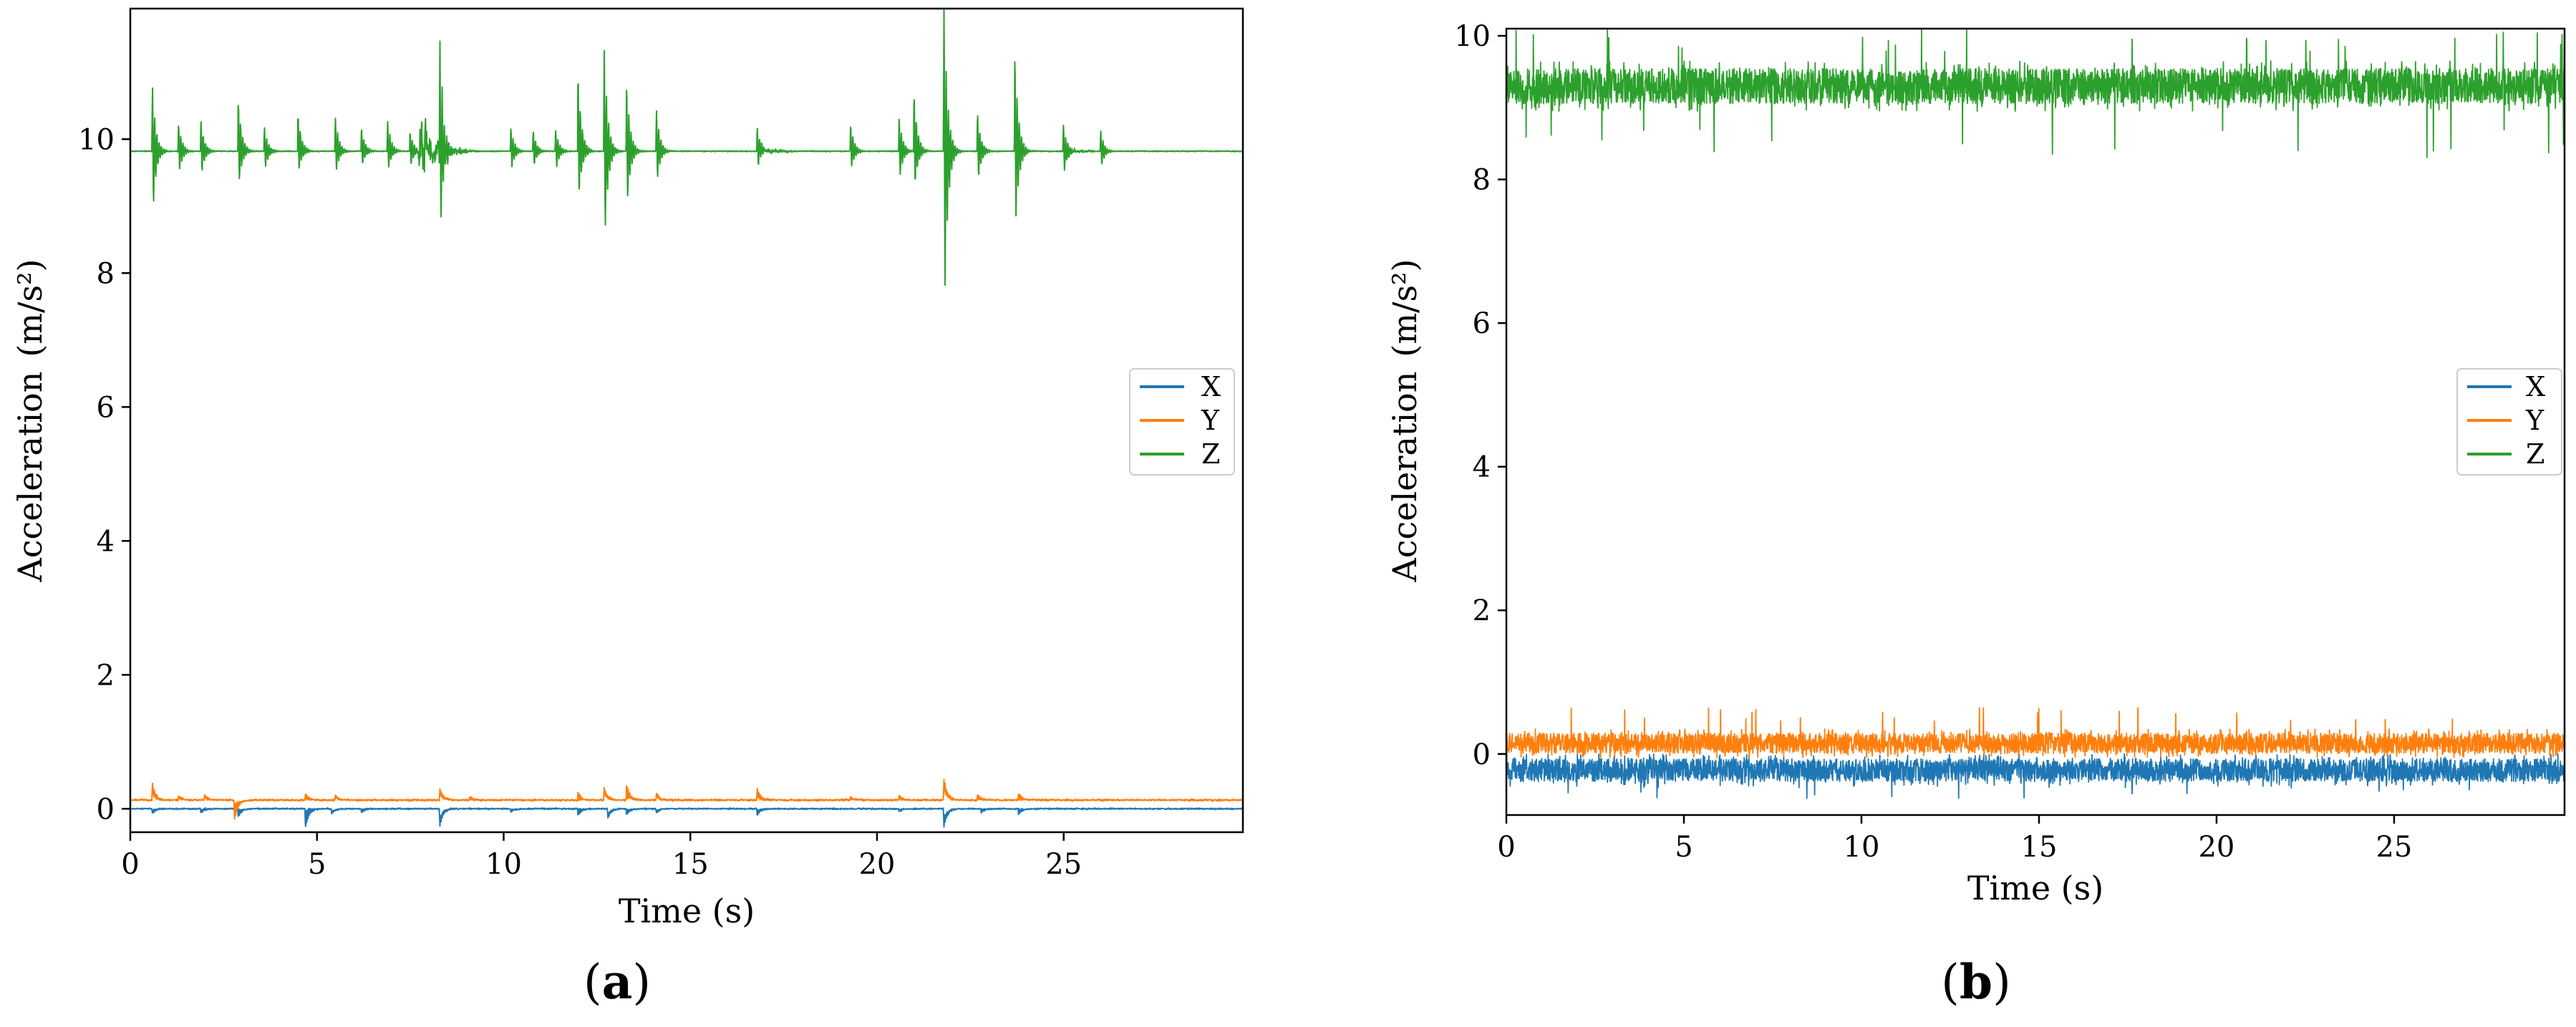 This screenshot has width=2576, height=1027. Describe the element at coordinates (2040, 847) in the screenshot. I see `panel-b-x-tick-label: 15` at that location.